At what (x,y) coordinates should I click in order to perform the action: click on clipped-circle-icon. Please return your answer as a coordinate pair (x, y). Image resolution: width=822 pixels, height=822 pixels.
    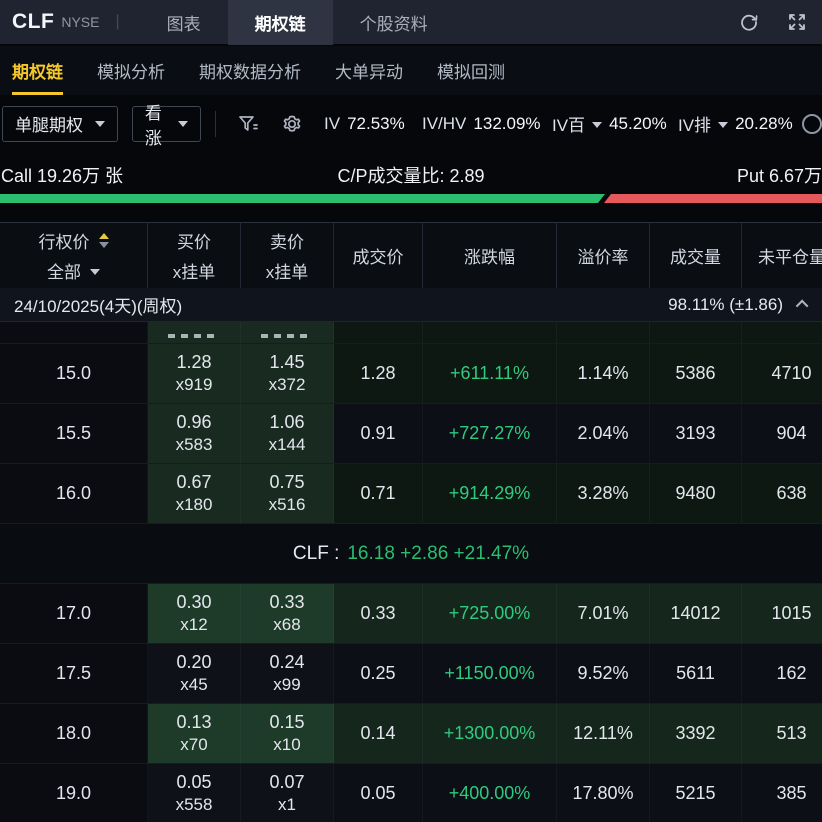
    Looking at the image, I should click on (812, 123).